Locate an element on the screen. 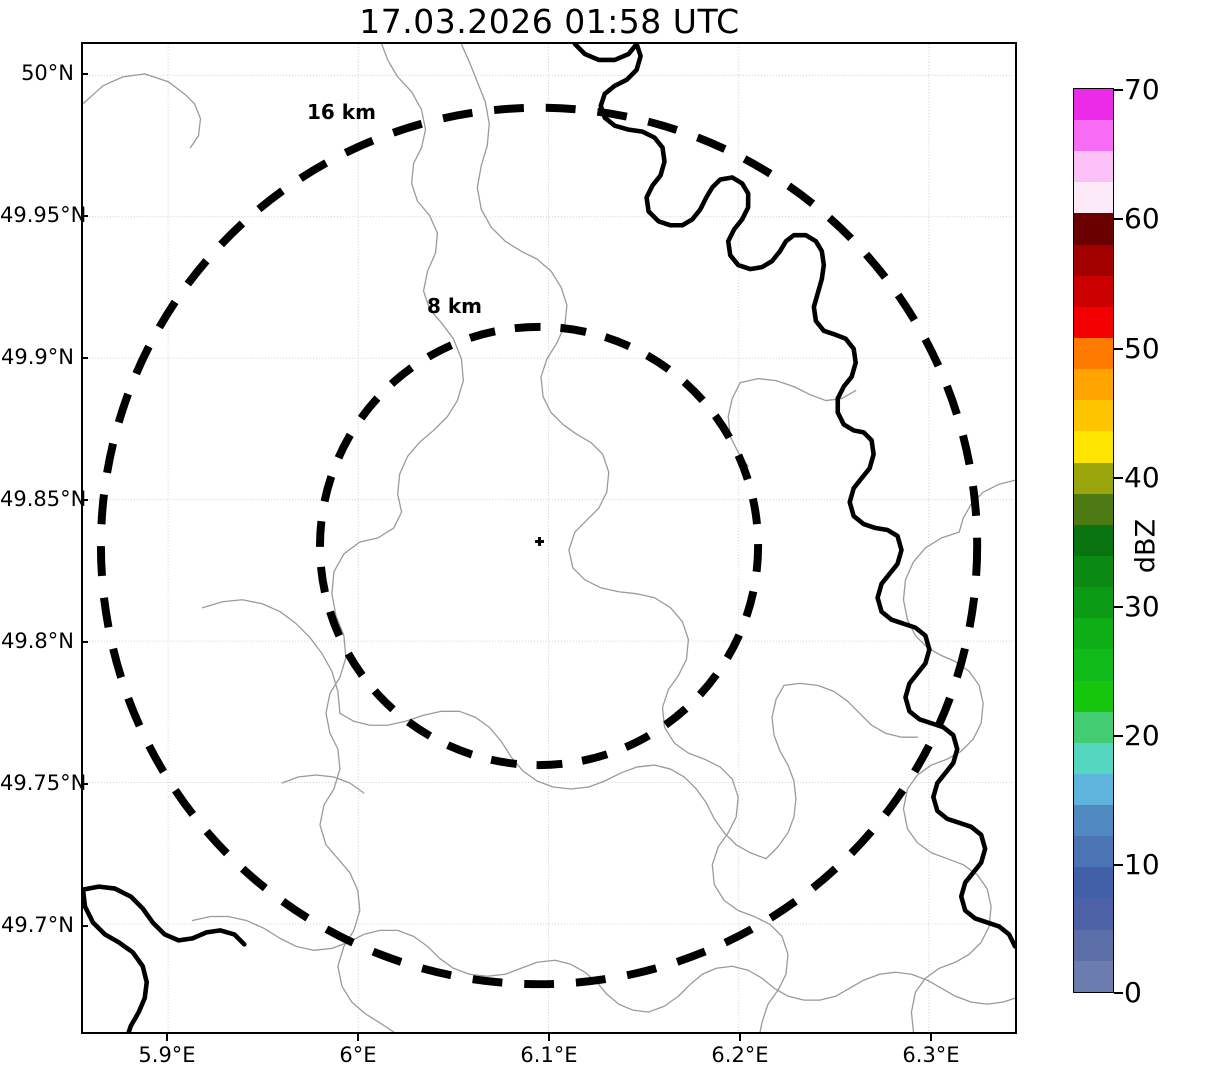  xtick-label-59e: 5.9°E is located at coordinates (167, 1055).